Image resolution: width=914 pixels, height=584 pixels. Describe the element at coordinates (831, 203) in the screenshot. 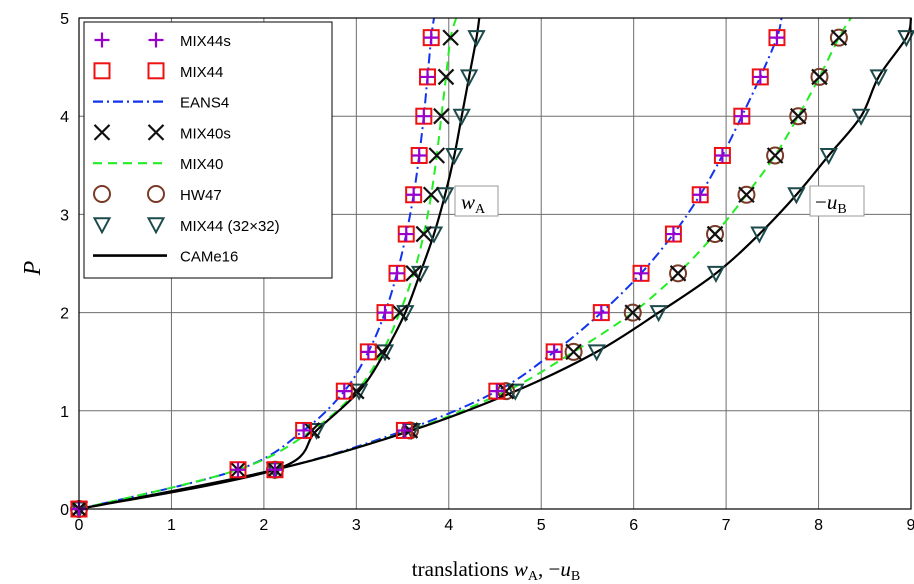

I see `annotation-ub: −uB` at that location.